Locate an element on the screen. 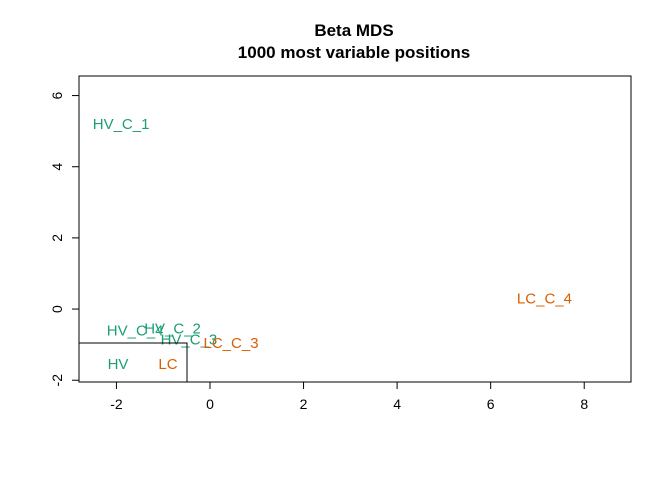 The image size is (672, 480). legend-item: LC is located at coordinates (167, 364).